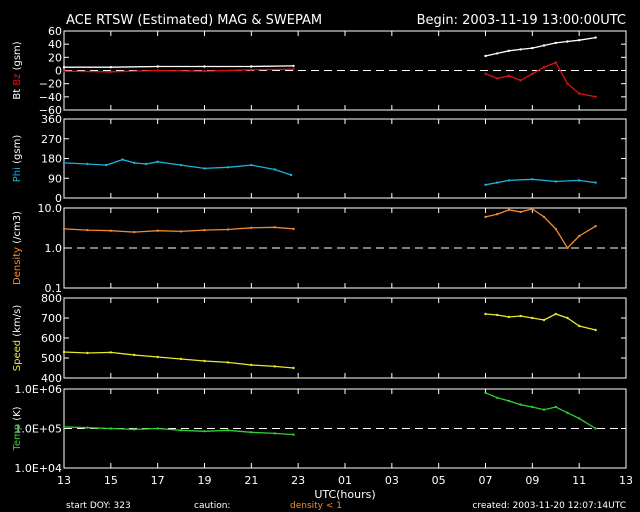 This screenshot has width=640, height=512. Describe the element at coordinates (17, 322) in the screenshot. I see `y-label-part: (km/s)` at that location.